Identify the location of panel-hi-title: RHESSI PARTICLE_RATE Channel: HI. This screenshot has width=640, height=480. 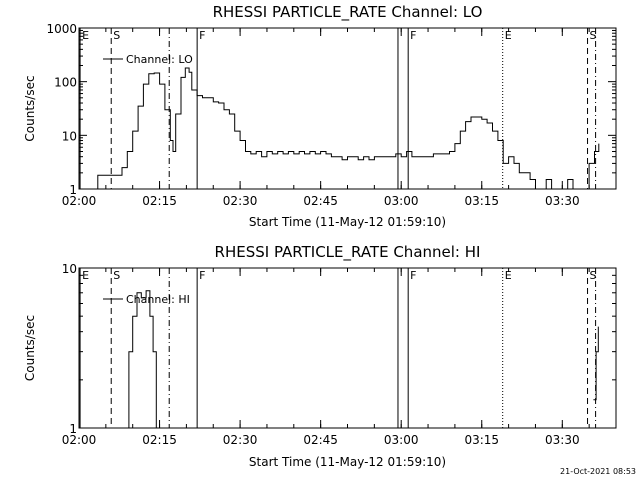
(348, 252).